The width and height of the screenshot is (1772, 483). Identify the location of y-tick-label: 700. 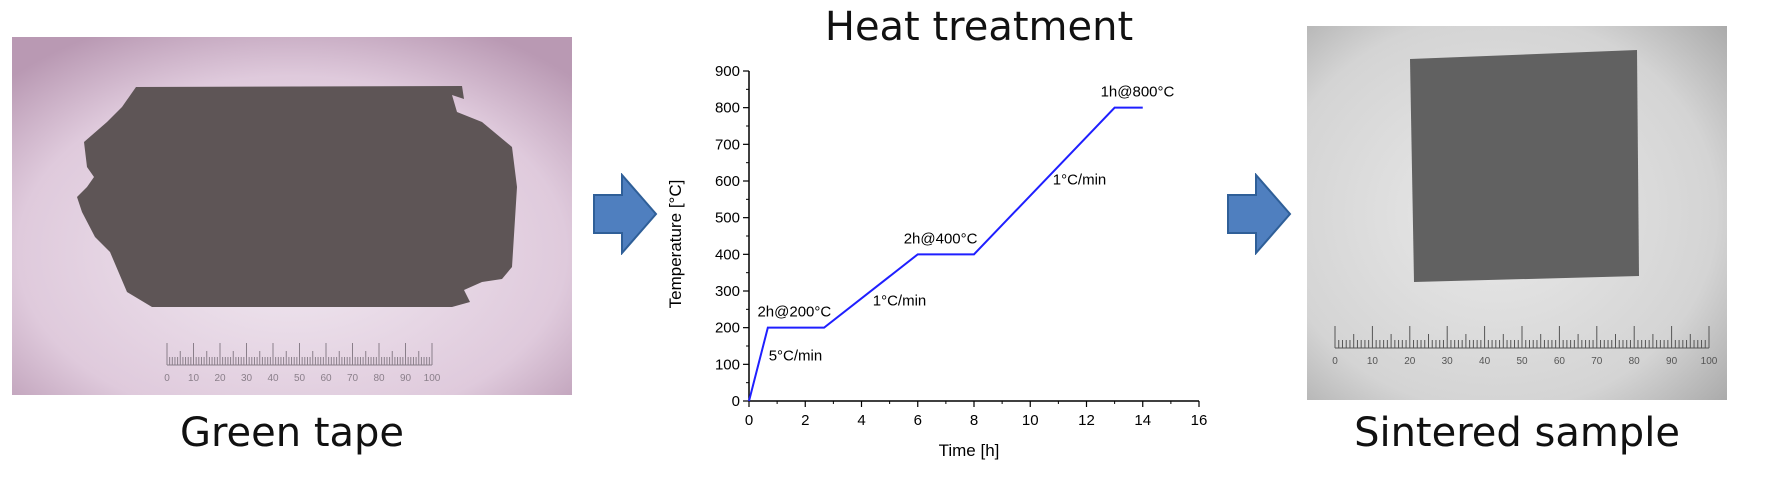
(727, 144).